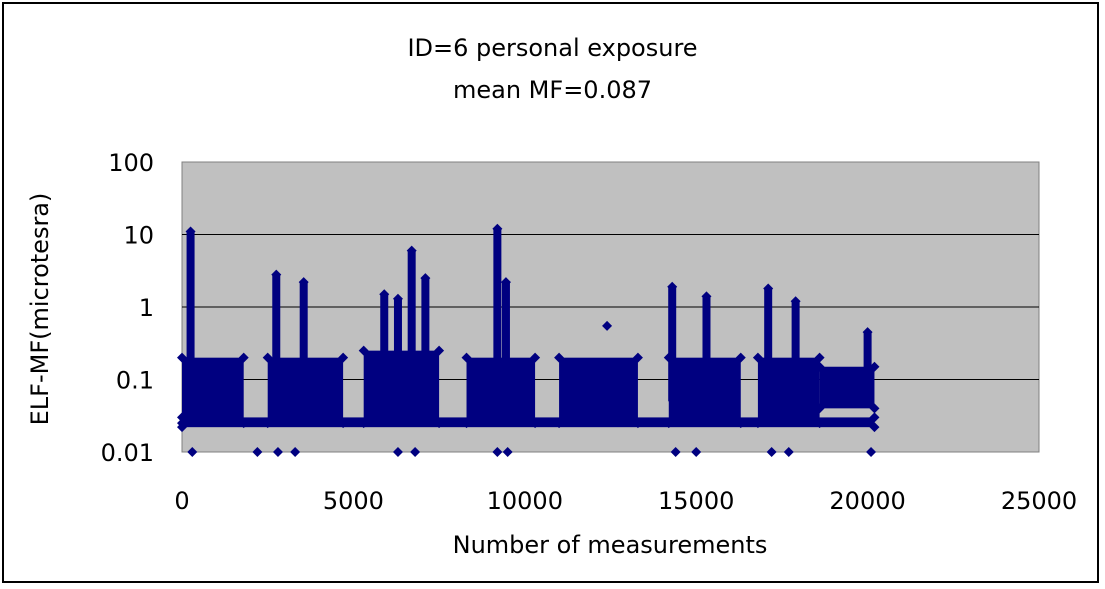 The height and width of the screenshot is (589, 1105). What do you see at coordinates (135, 381) in the screenshot?
I see `y-tick-label: 0.1` at bounding box center [135, 381].